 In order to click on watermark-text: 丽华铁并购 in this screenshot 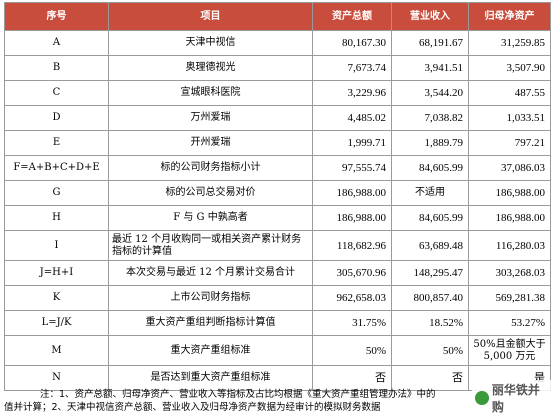, I will do `click(515, 398)`.